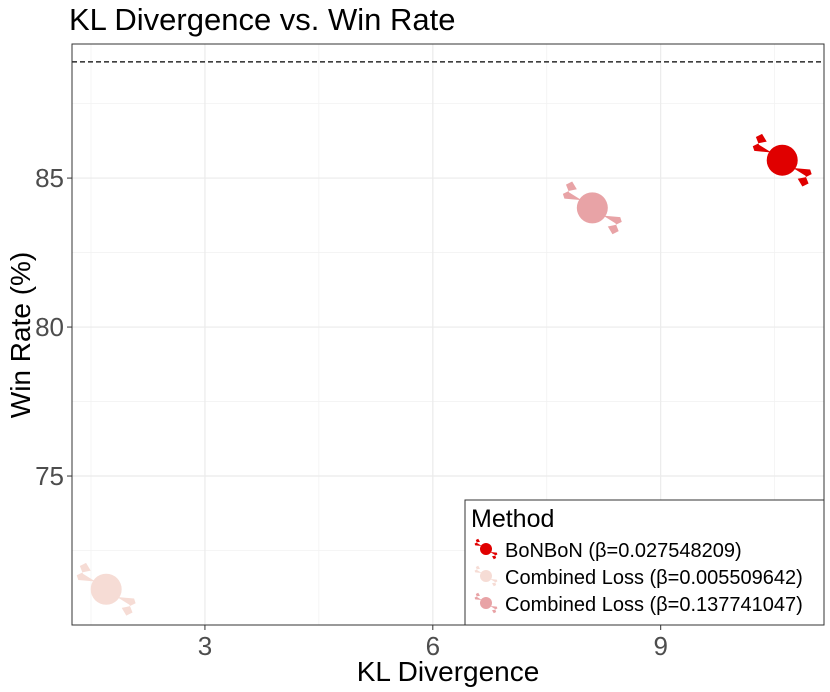 Image resolution: width=830 pixels, height=692 pixels. What do you see at coordinates (654, 605) in the screenshot?
I see `legend-label: Combined Loss (β=0.137741047)` at bounding box center [654, 605].